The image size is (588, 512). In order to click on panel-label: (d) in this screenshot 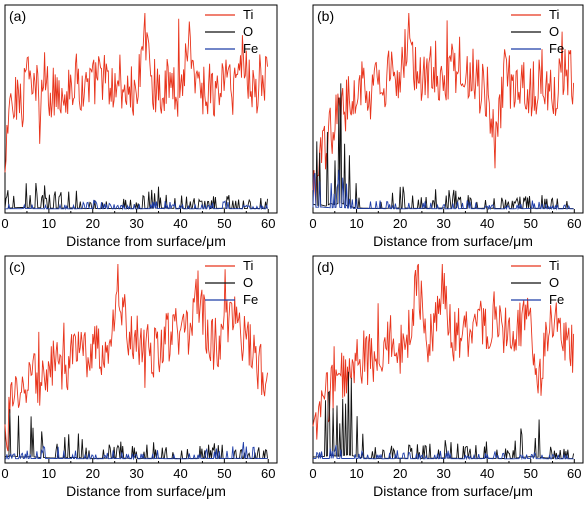, I will do `click(325, 267)`.